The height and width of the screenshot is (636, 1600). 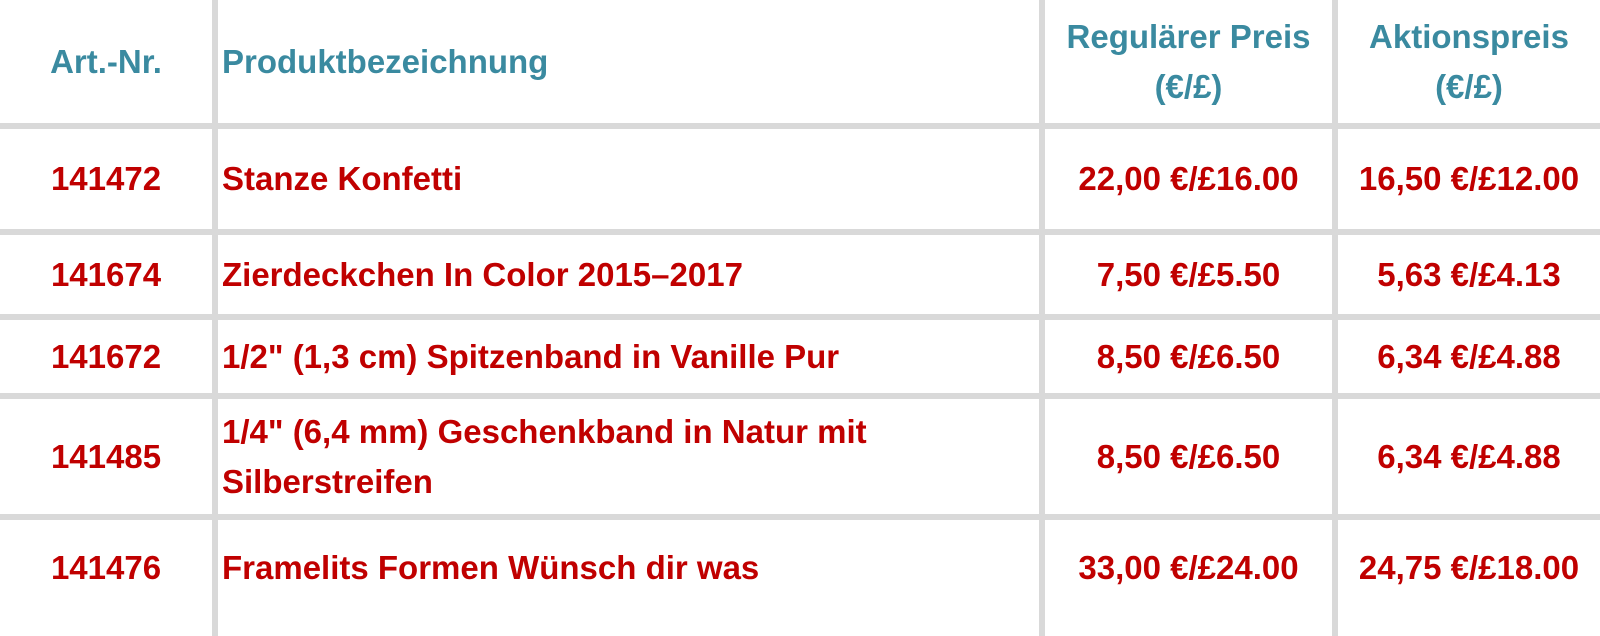 I want to click on regular-price-cell: 7,50 €/£5.50, so click(x=1188, y=274).